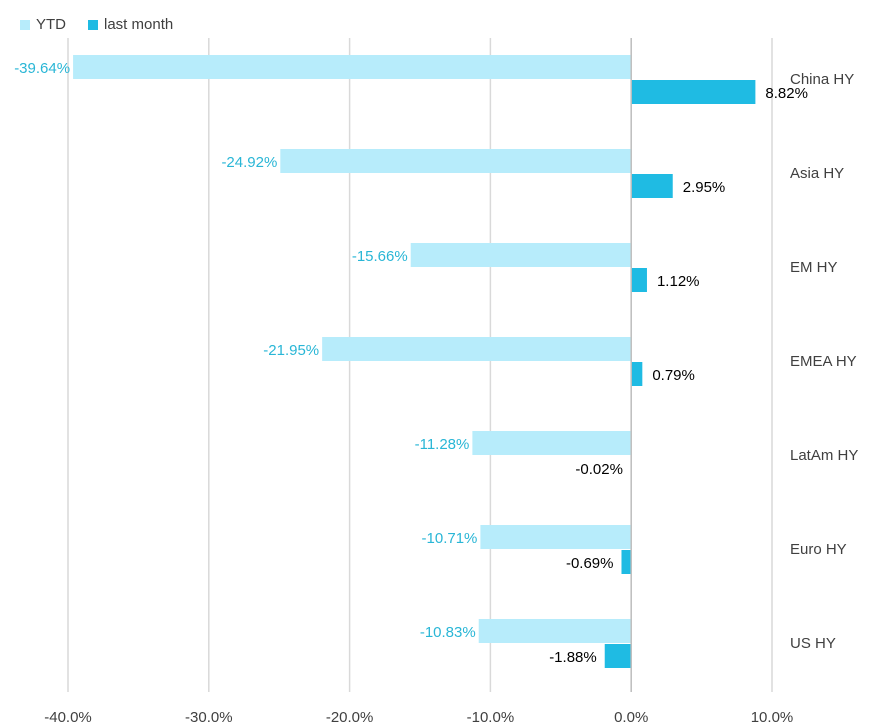  I want to click on category-label: Asia HY, so click(817, 173).